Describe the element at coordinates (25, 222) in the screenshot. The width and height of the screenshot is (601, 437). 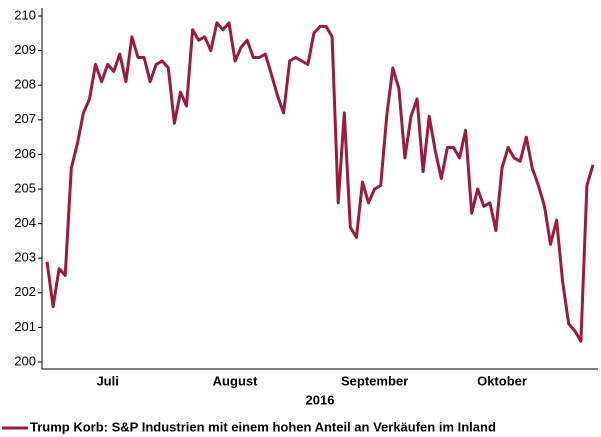
I see `y-tick-label: 204` at that location.